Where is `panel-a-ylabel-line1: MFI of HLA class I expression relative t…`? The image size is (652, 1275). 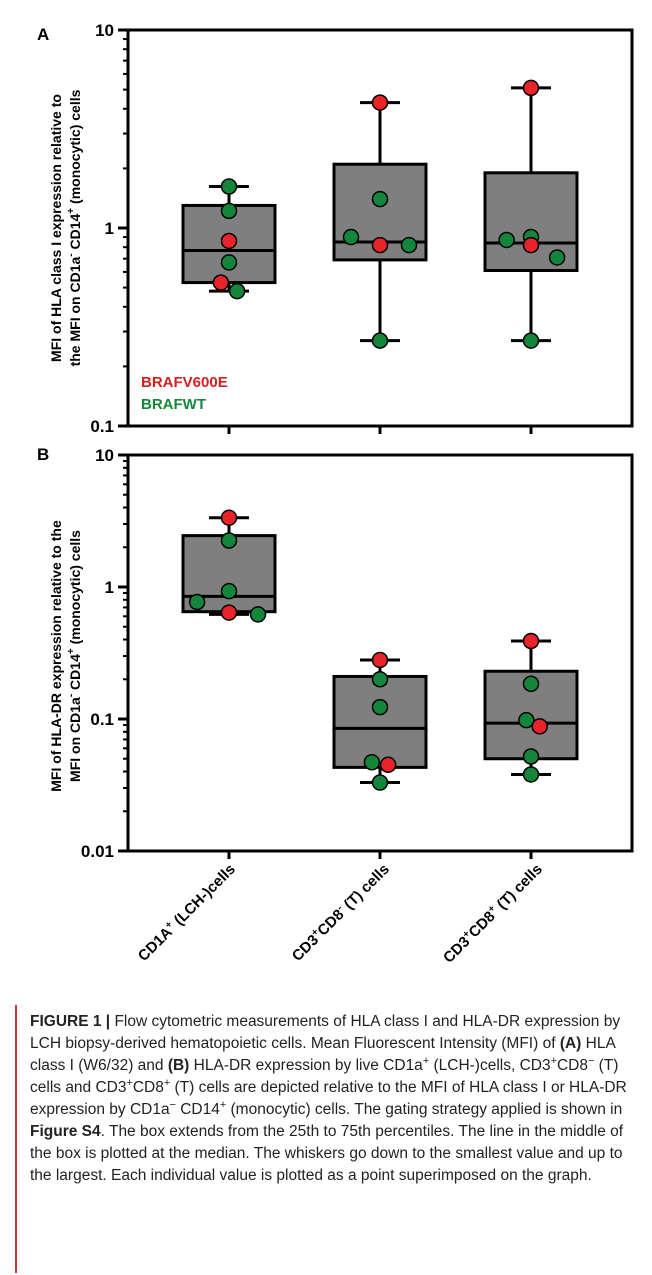 panel-a-ylabel-line1: MFI of HLA class I expression relative t… is located at coordinates (56, 228).